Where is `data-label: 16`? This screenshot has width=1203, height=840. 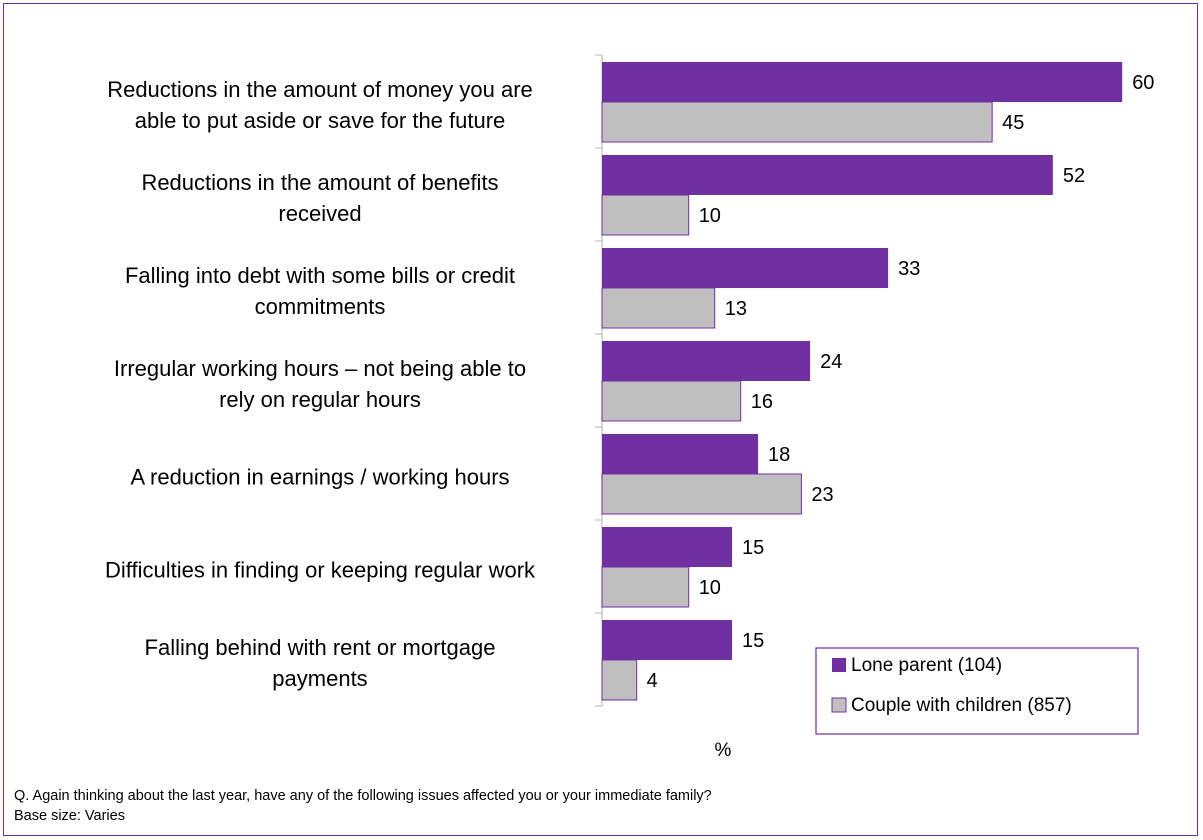 data-label: 16 is located at coordinates (762, 402).